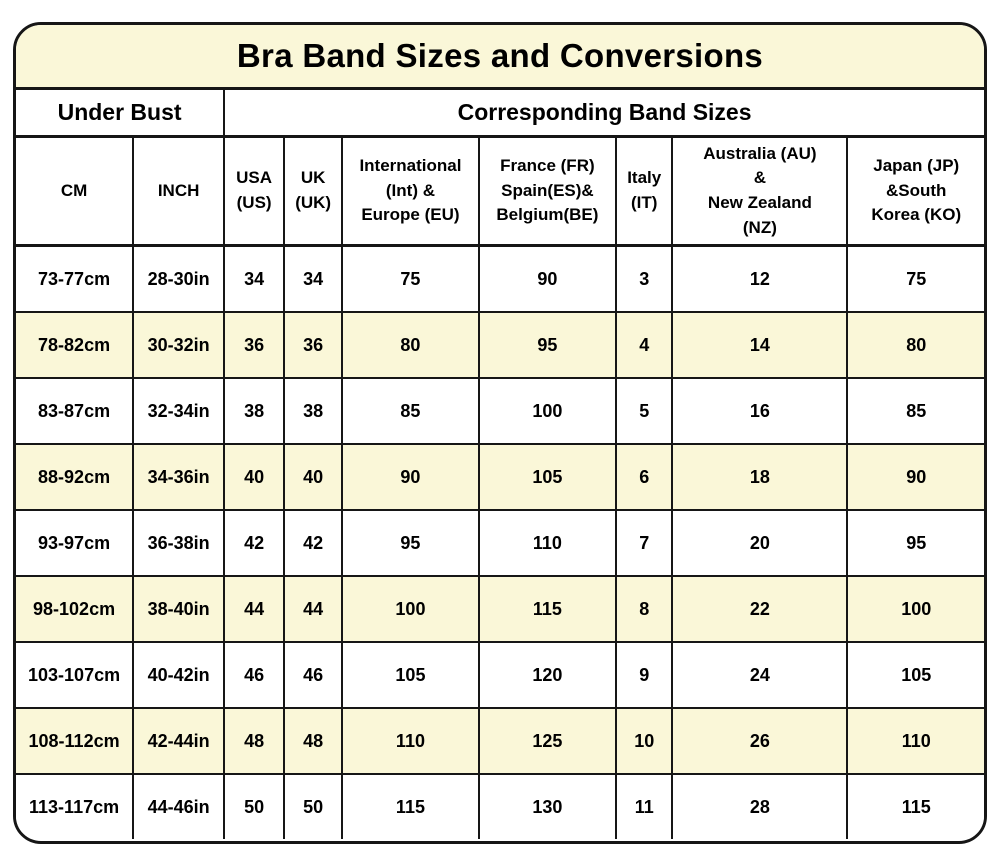 The width and height of the screenshot is (1000, 860). Describe the element at coordinates (500, 57) in the screenshot. I see `page-title: Bra Band Sizes and Conversions` at that location.